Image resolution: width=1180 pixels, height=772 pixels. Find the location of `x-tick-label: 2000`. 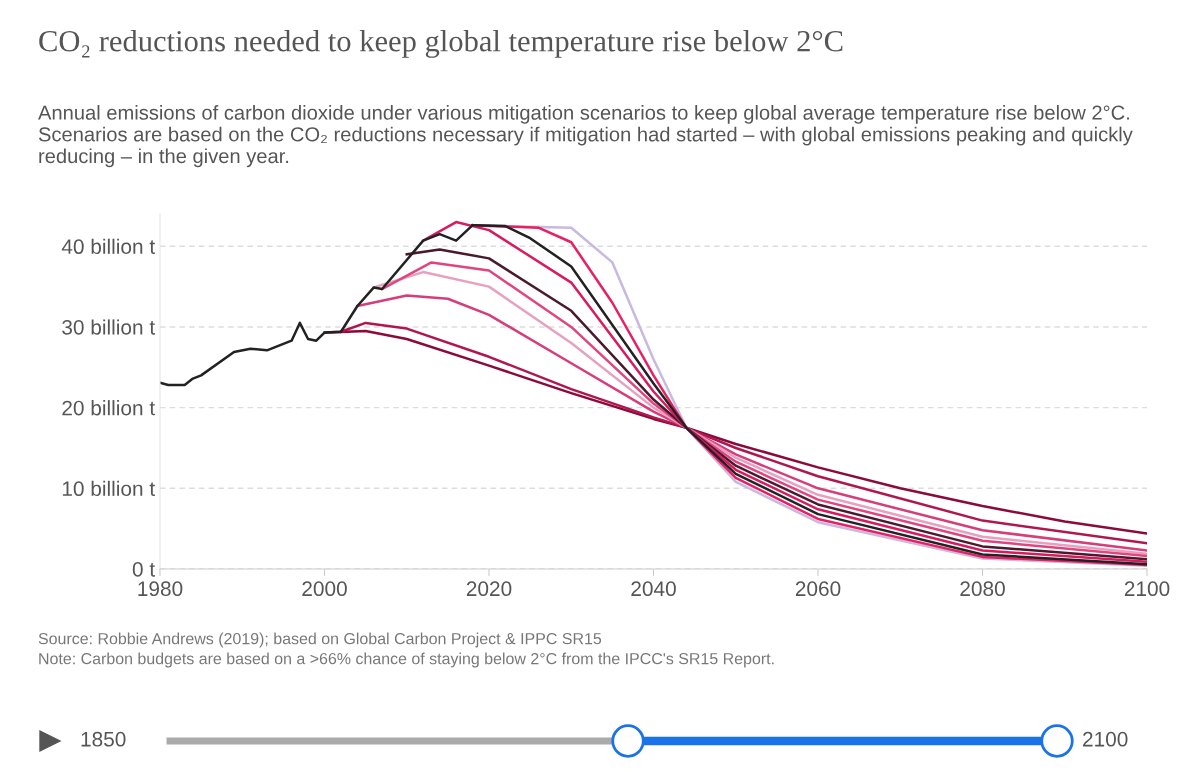

x-tick-label: 2000 is located at coordinates (324, 589).